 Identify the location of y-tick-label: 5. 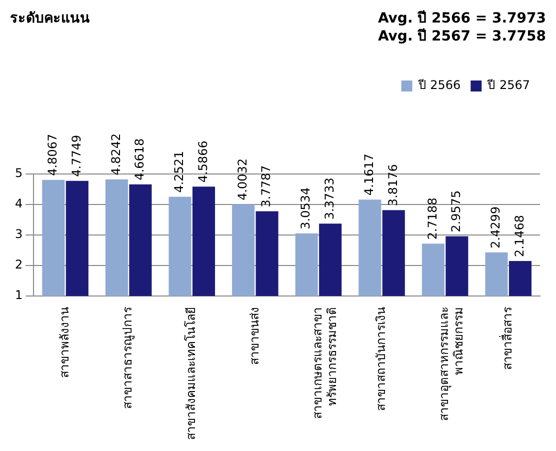
(18, 173).